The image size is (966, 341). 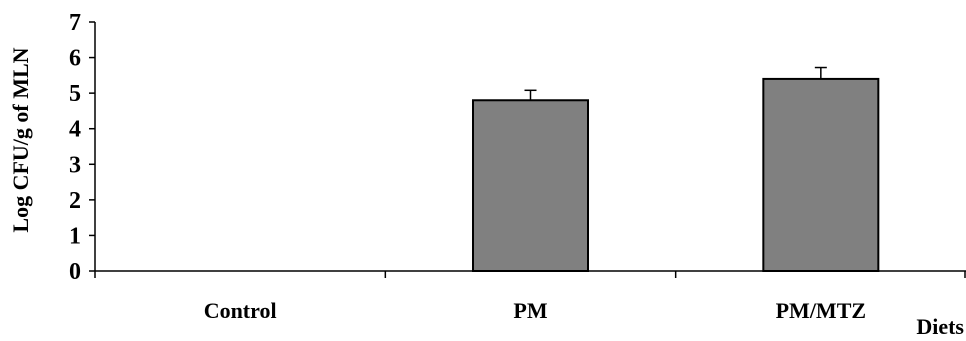 I want to click on y-axis-title: Log CFU/g of MLN, so click(x=20, y=139).